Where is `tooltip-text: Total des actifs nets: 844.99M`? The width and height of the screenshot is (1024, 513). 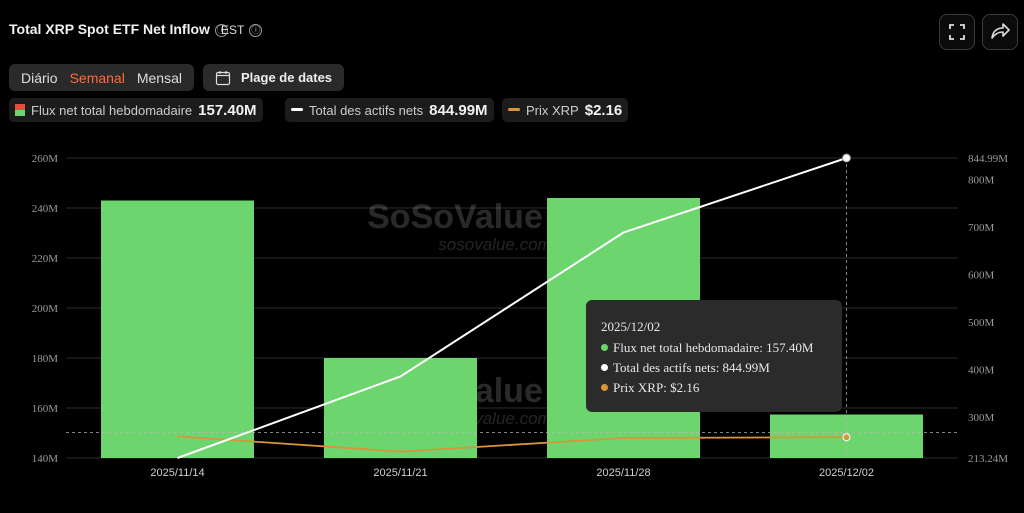 tooltip-text: Total des actifs nets: 844.99M is located at coordinates (691, 367).